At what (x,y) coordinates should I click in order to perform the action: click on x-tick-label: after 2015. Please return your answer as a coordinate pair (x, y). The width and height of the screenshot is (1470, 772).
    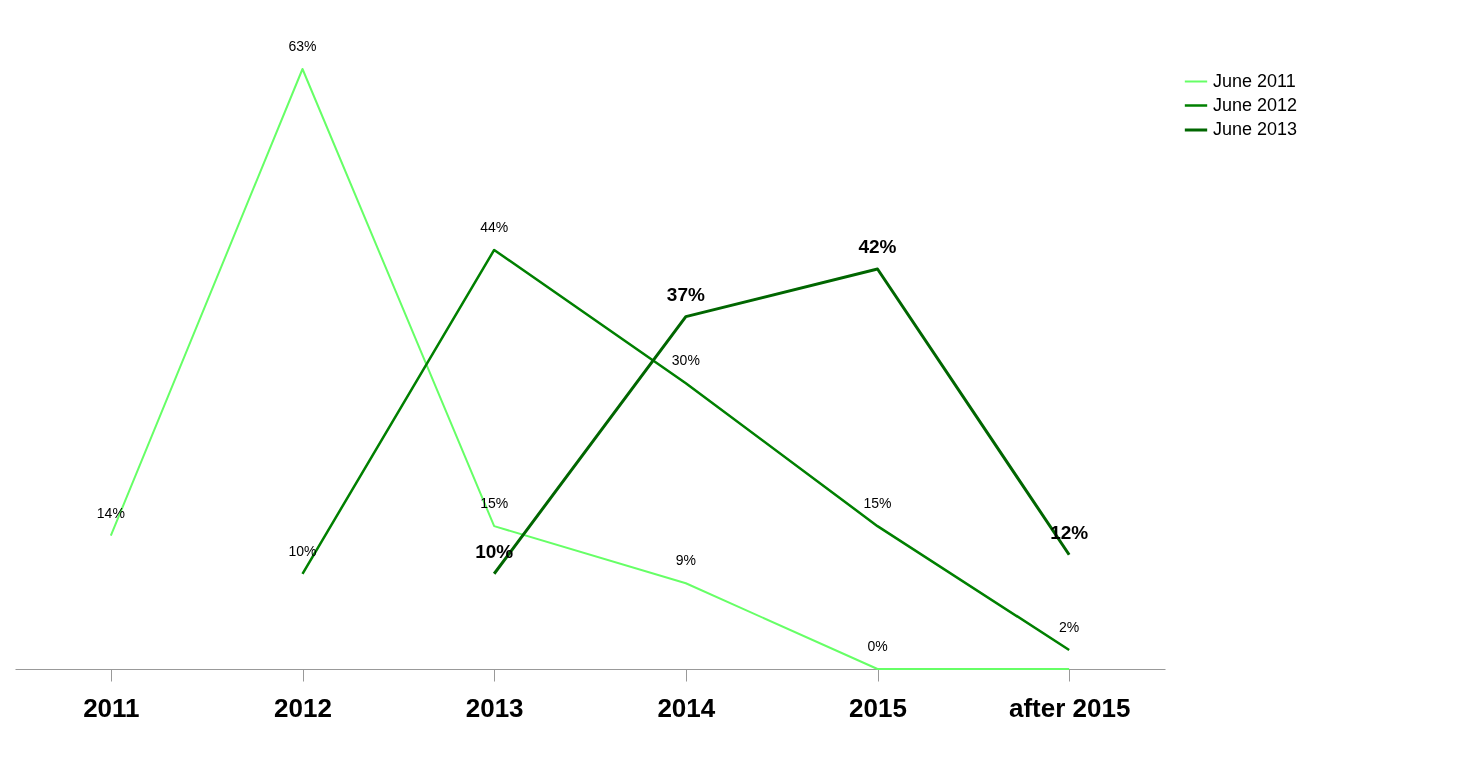
    Looking at the image, I should click on (1069, 707).